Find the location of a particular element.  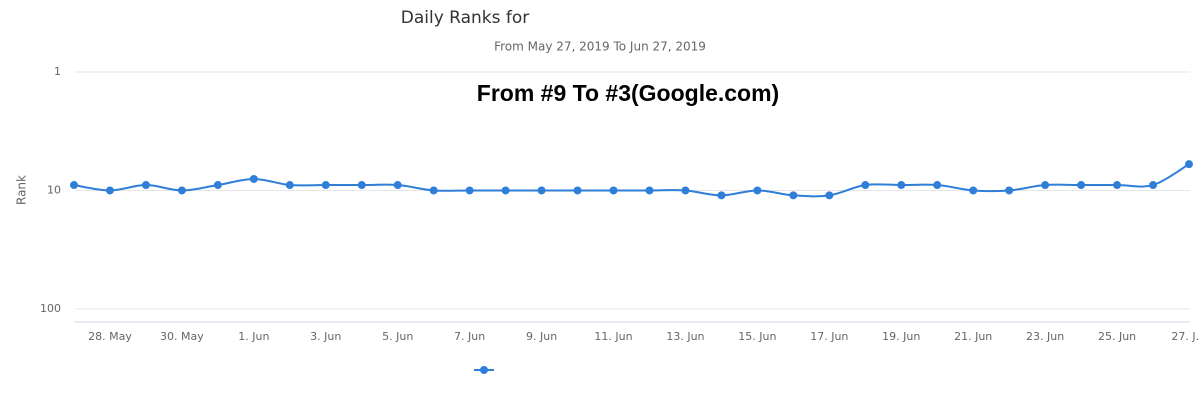

legend-marker is located at coordinates (484, 370).